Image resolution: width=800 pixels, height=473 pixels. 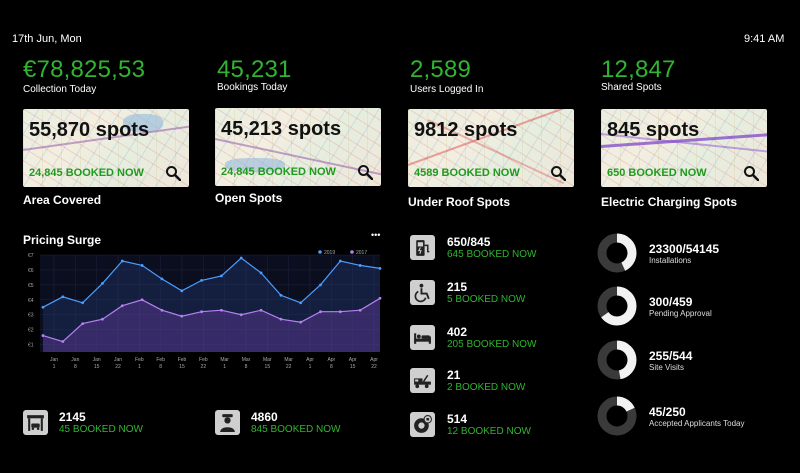 What do you see at coordinates (457, 419) in the screenshot?
I see `stat-value: 514` at bounding box center [457, 419].